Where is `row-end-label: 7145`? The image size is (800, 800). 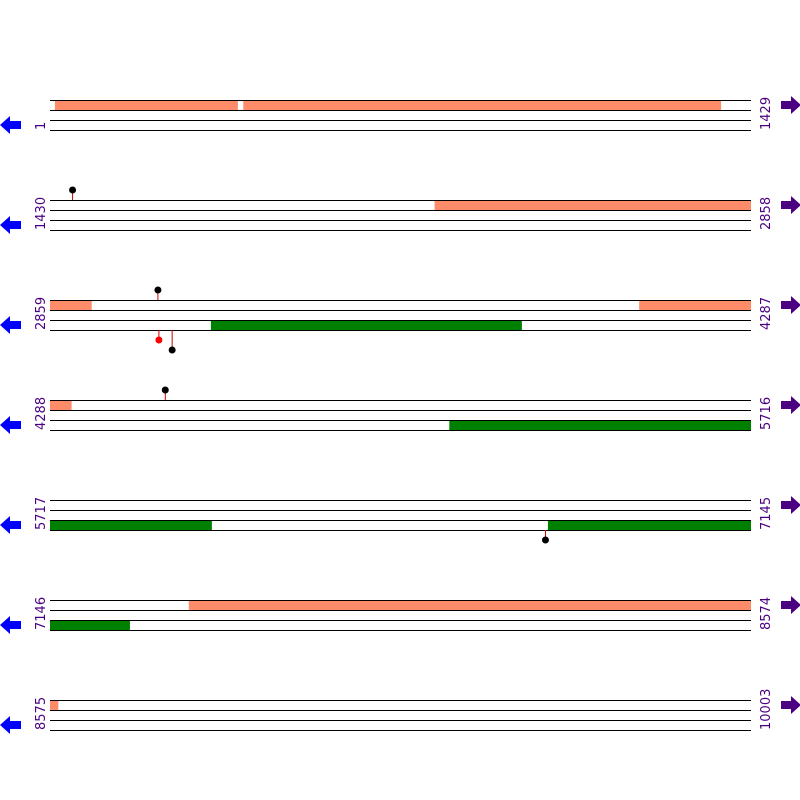 row-end-label: 7145 is located at coordinates (766, 513).